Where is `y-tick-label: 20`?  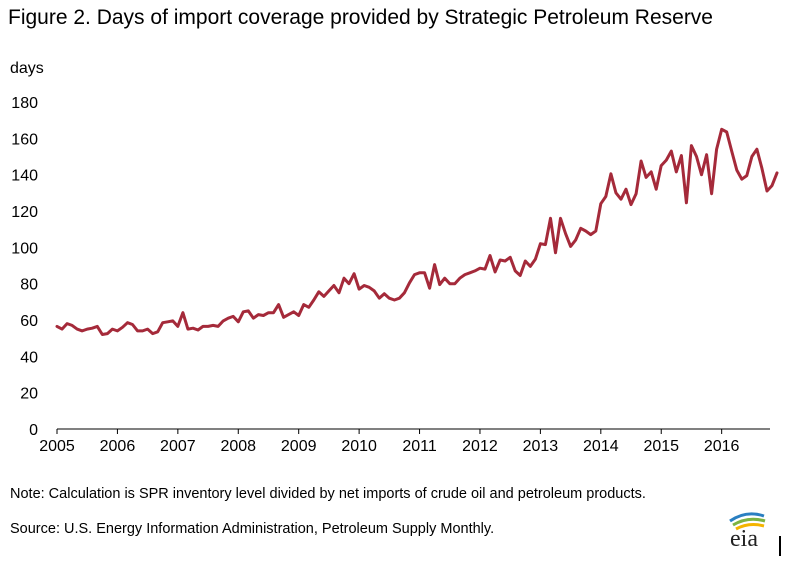
y-tick-label: 20 is located at coordinates (29, 394).